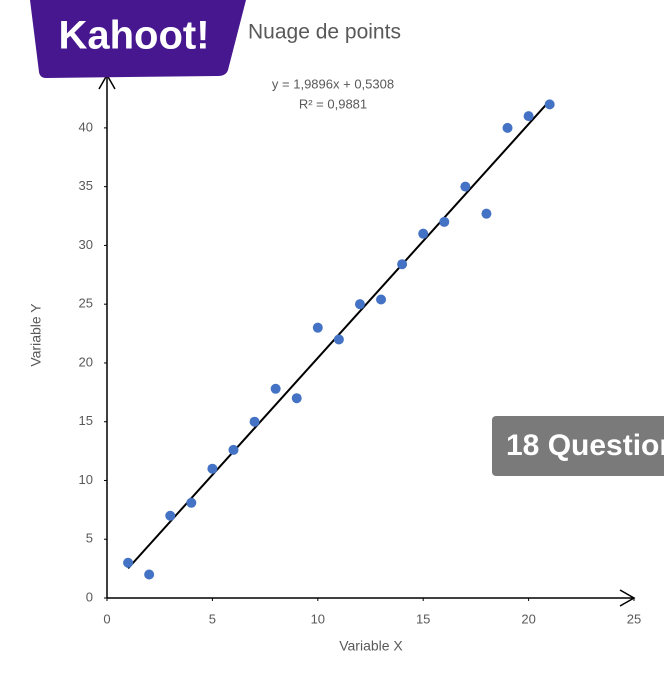 The width and height of the screenshot is (664, 680). What do you see at coordinates (627, 598) in the screenshot?
I see `x-axis-arrow` at bounding box center [627, 598].